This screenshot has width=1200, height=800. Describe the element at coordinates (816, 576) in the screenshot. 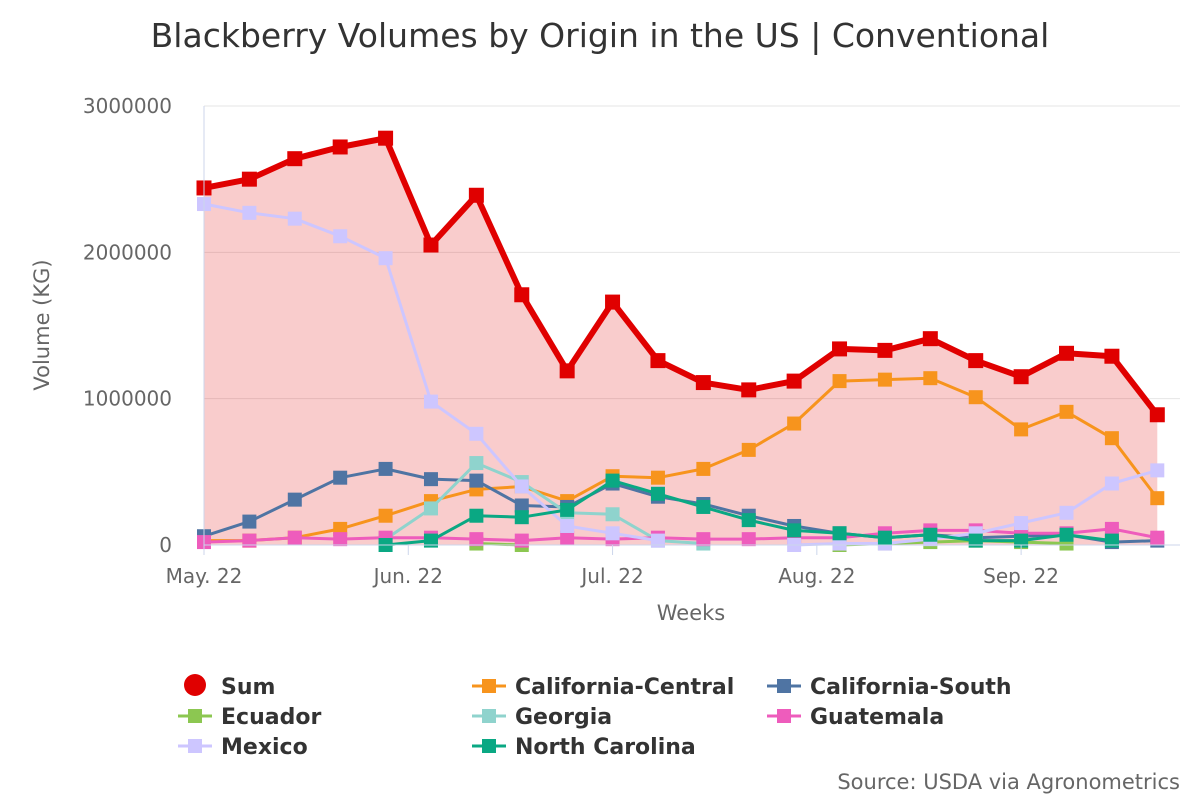

I see `x-tick-label: Aug. 22` at that location.